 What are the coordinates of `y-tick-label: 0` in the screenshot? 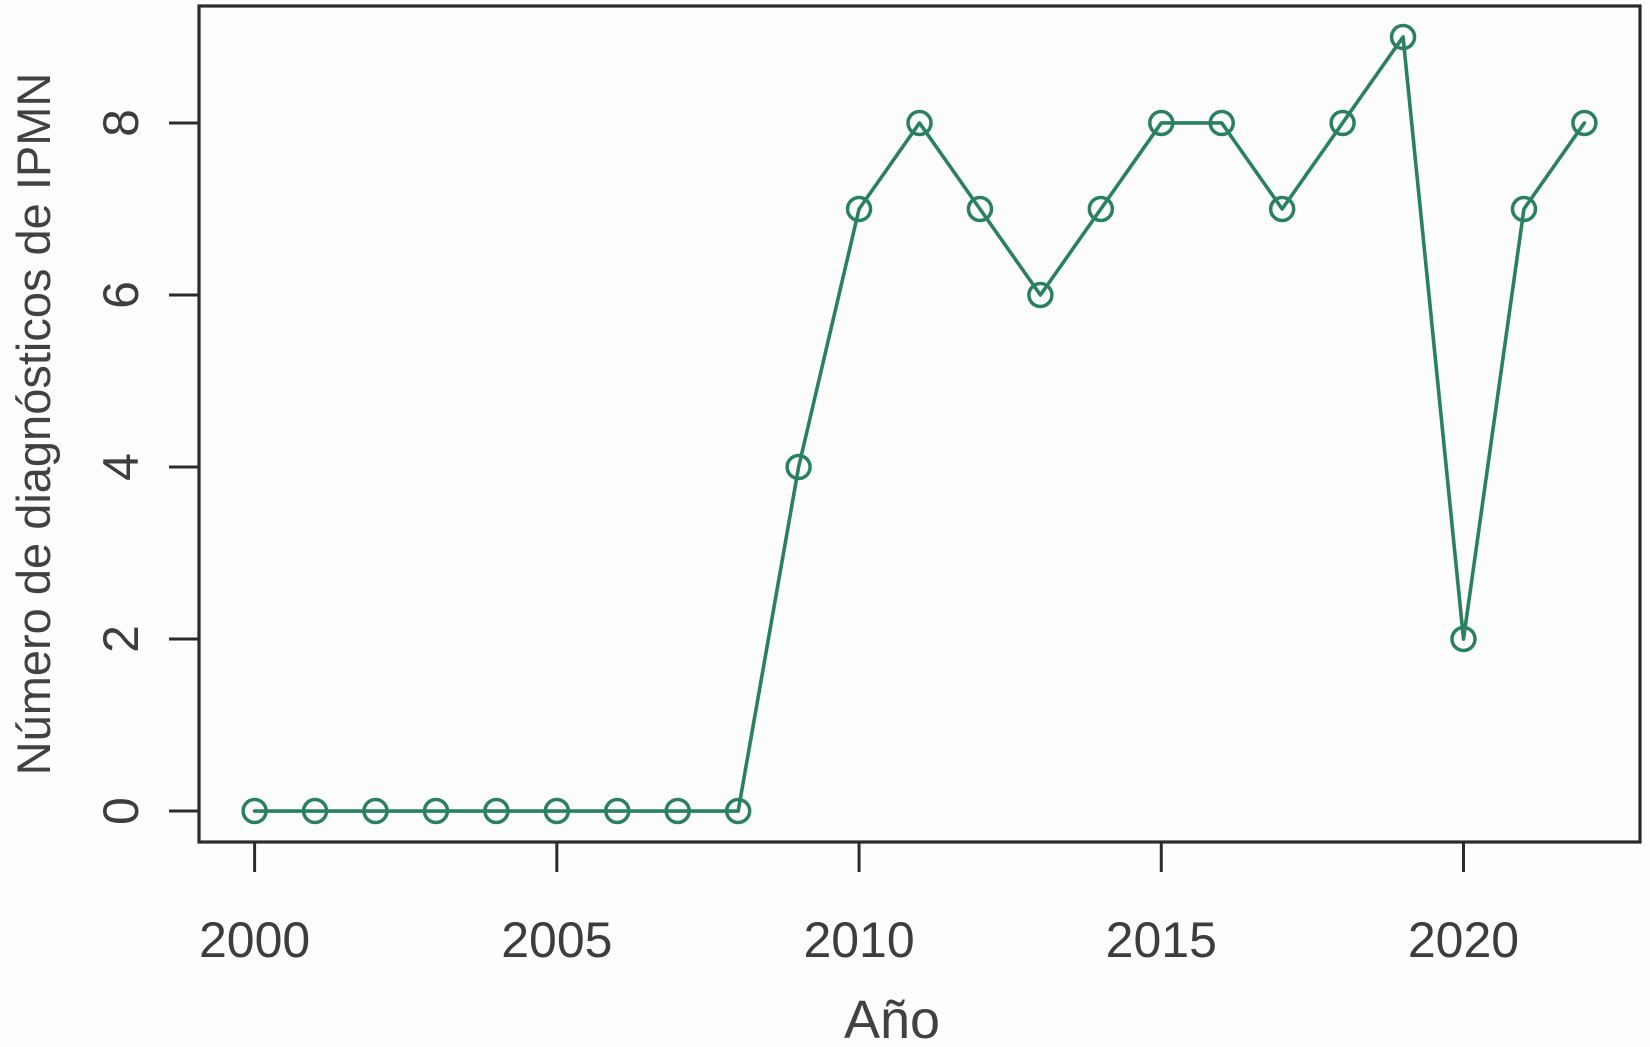 It's located at (121, 811).